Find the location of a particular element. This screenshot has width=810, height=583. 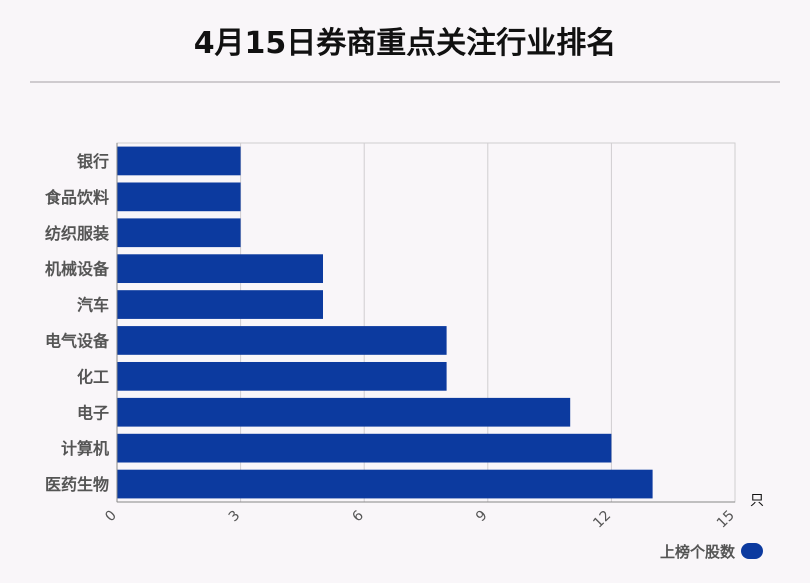

category-label-1: 银行 is located at coordinates (93, 161).